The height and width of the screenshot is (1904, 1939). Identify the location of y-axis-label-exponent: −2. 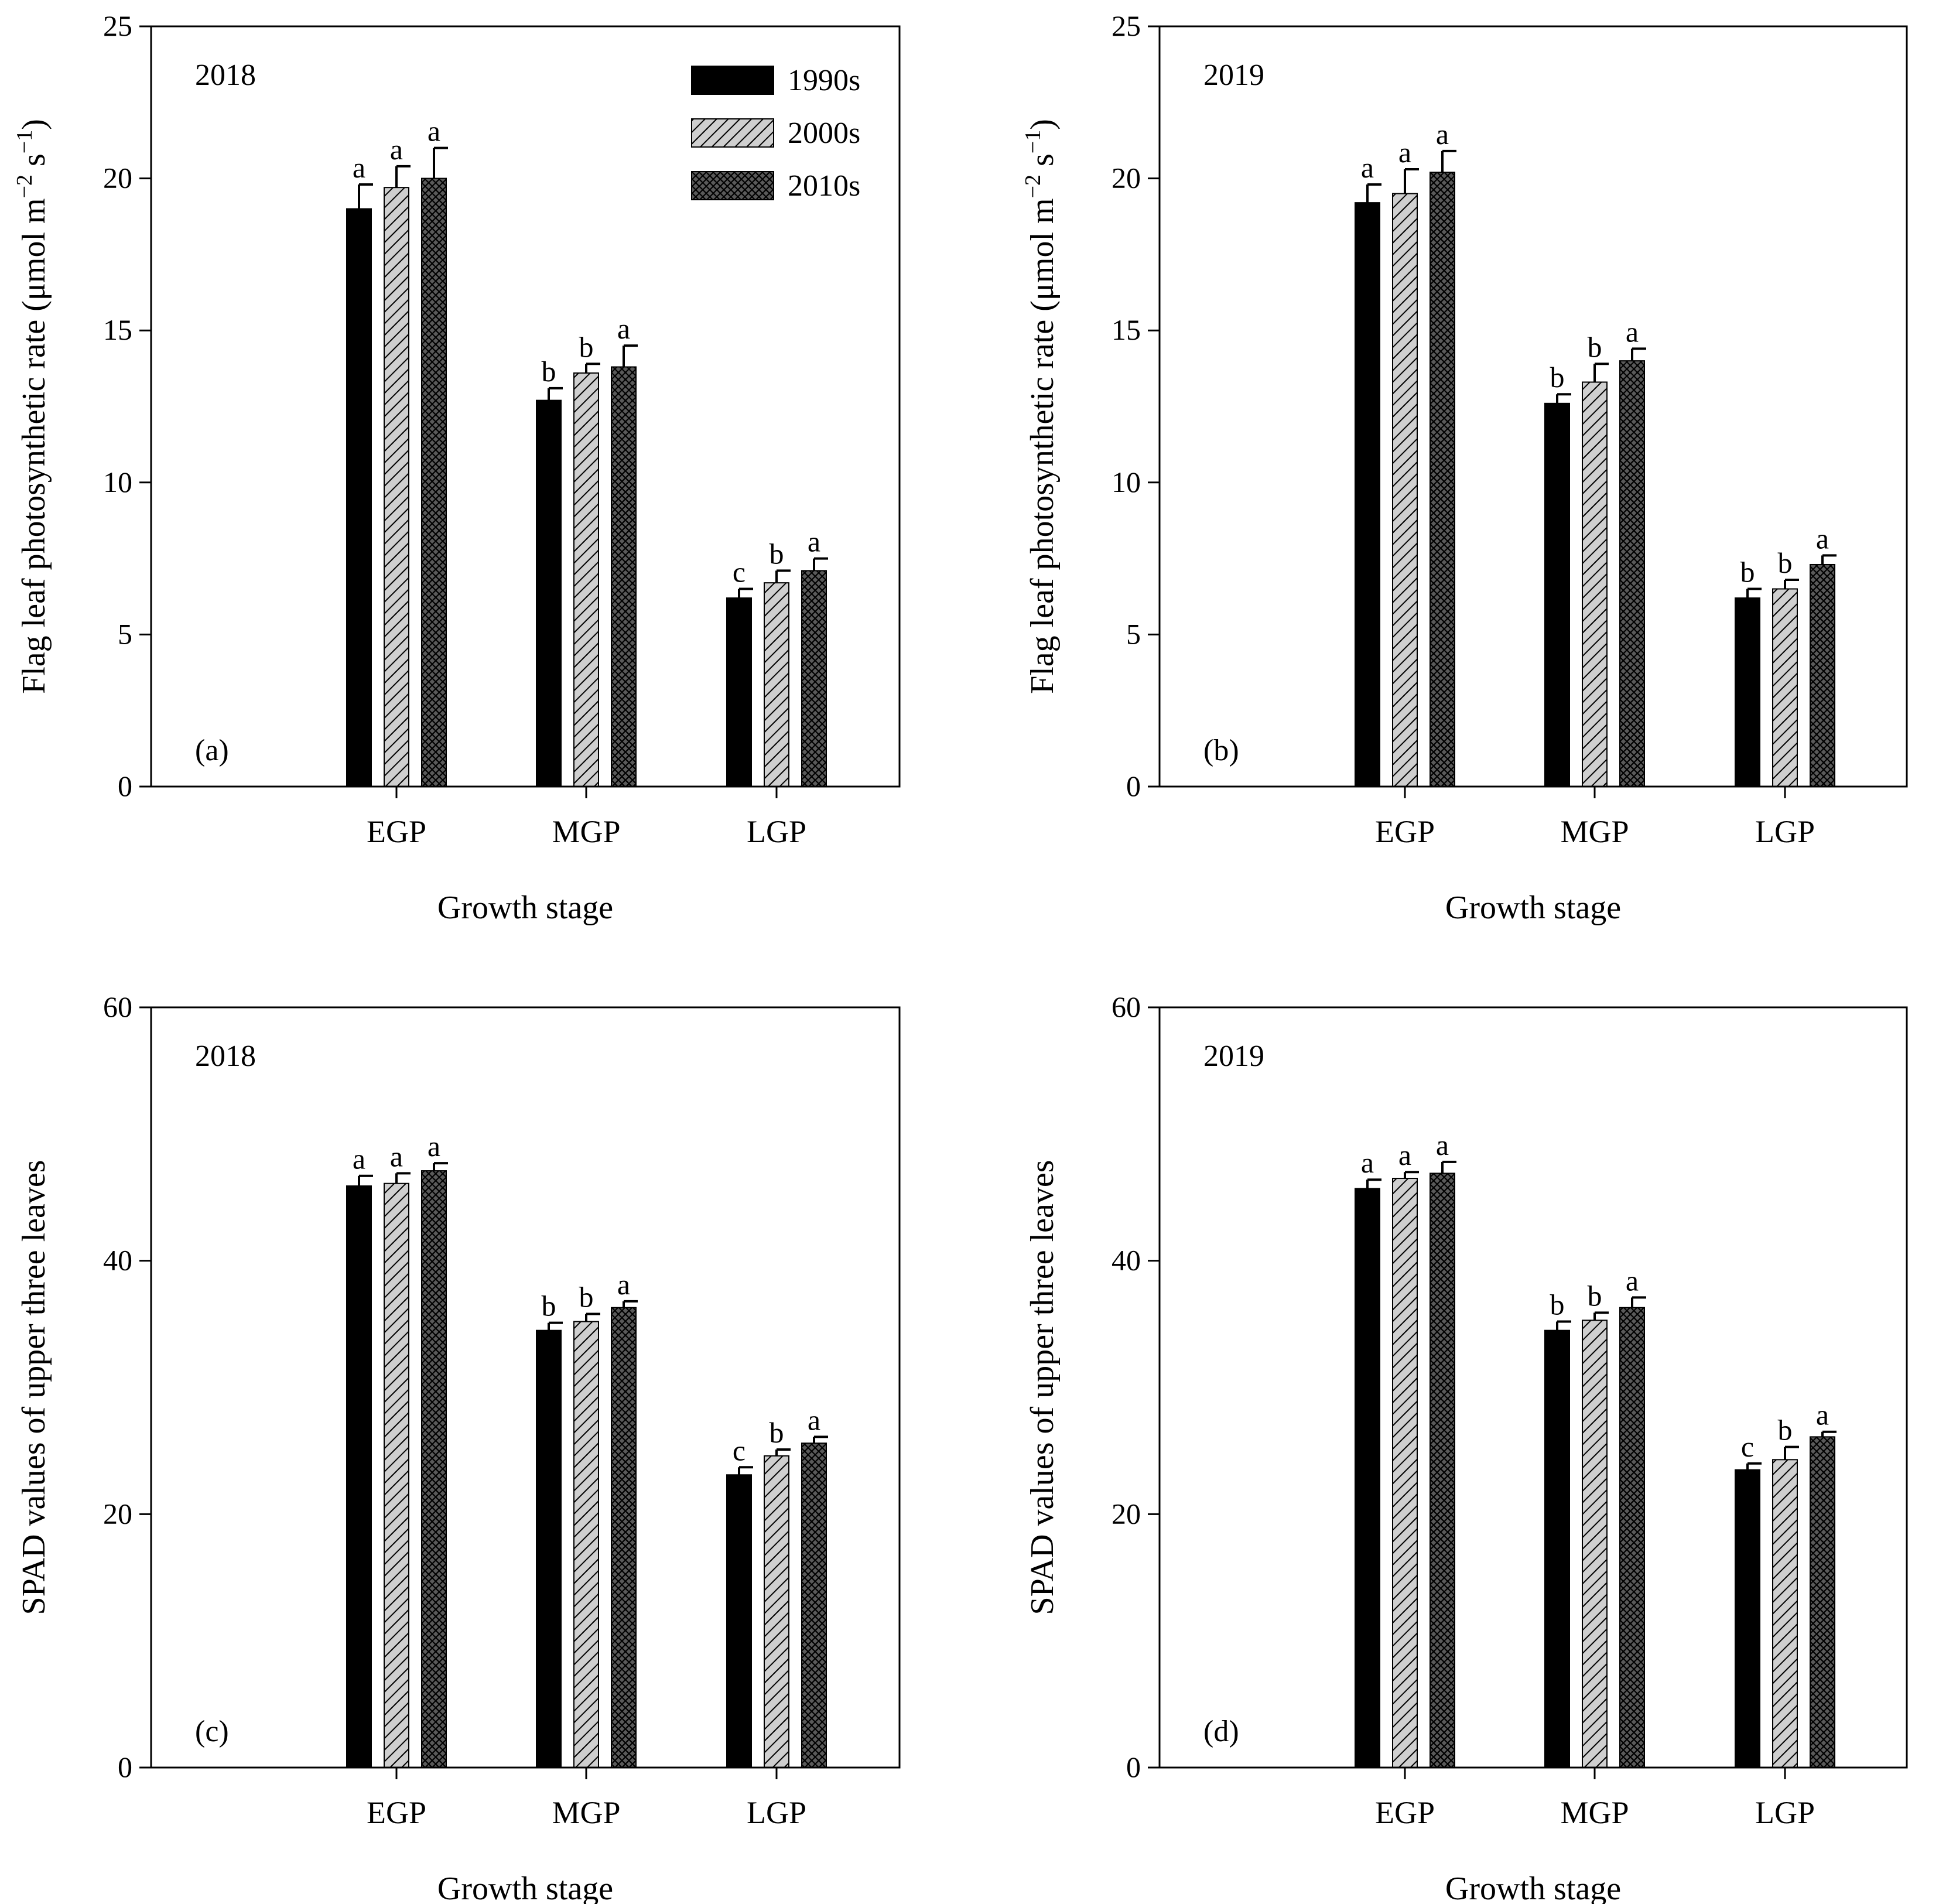
(1033, 186).